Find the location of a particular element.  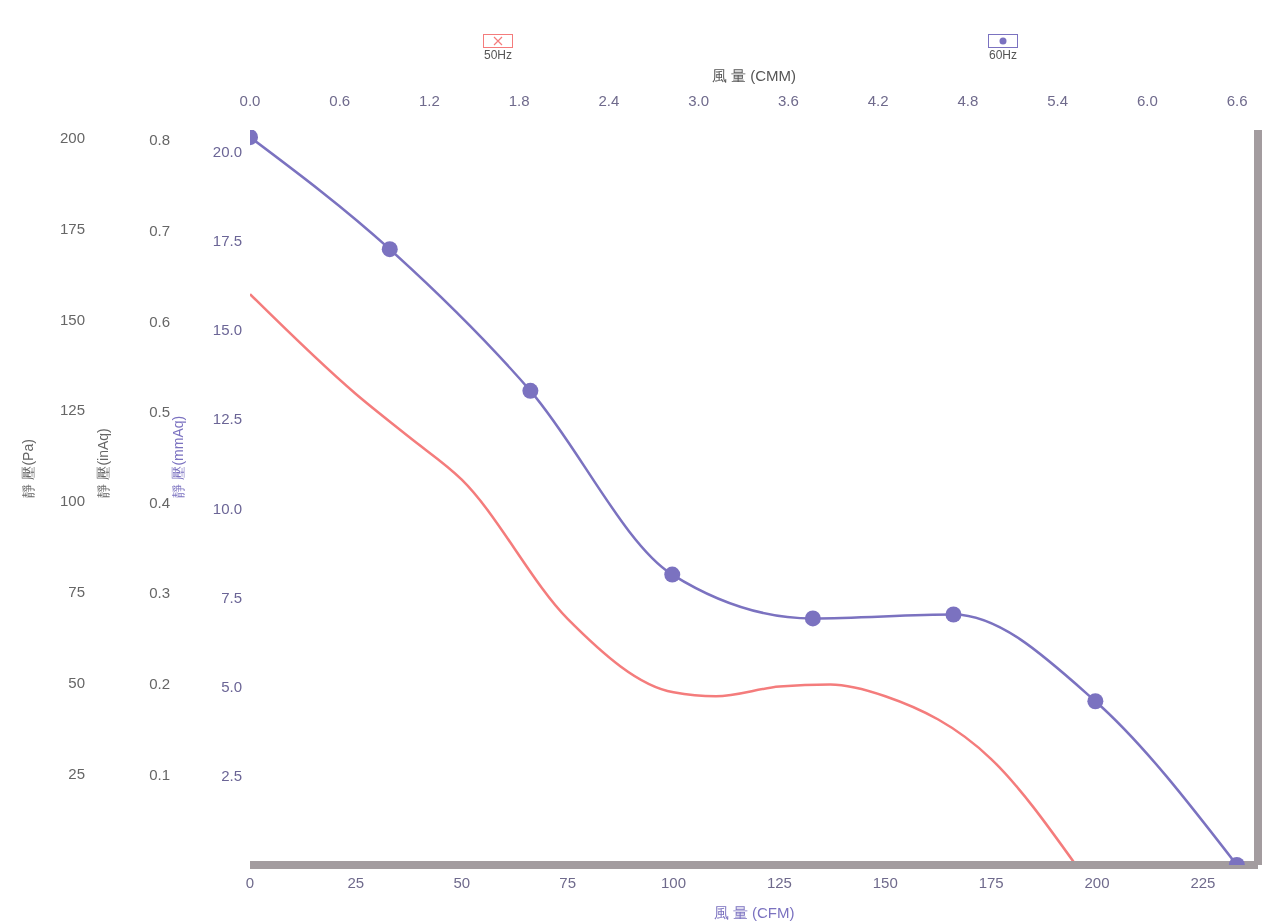

x-axis-title: 風 量 (CFM) is located at coordinates (754, 912).